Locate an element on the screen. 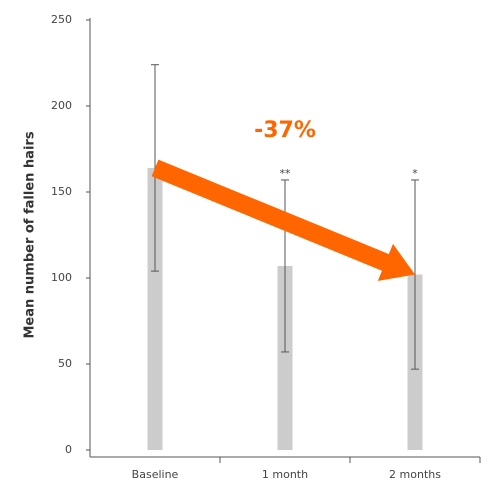 The height and width of the screenshot is (504, 500). annotation: -37% is located at coordinates (285, 130).